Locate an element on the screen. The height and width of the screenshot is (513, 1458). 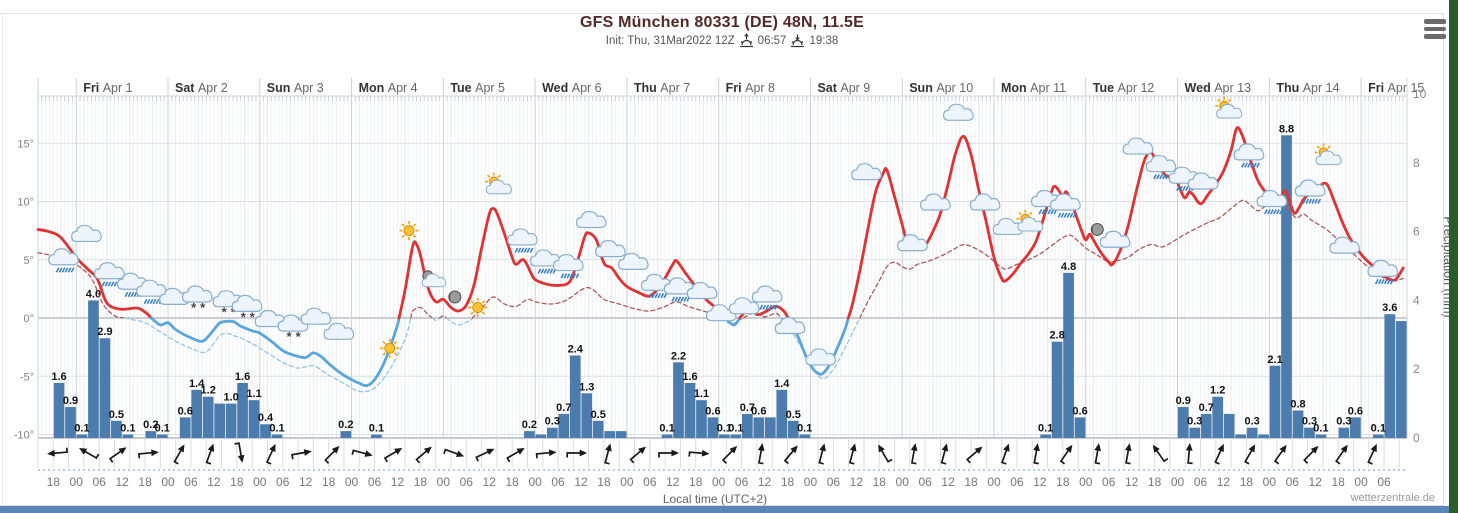
svg-text: Tue Apr 5 is located at coordinates (477, 88).